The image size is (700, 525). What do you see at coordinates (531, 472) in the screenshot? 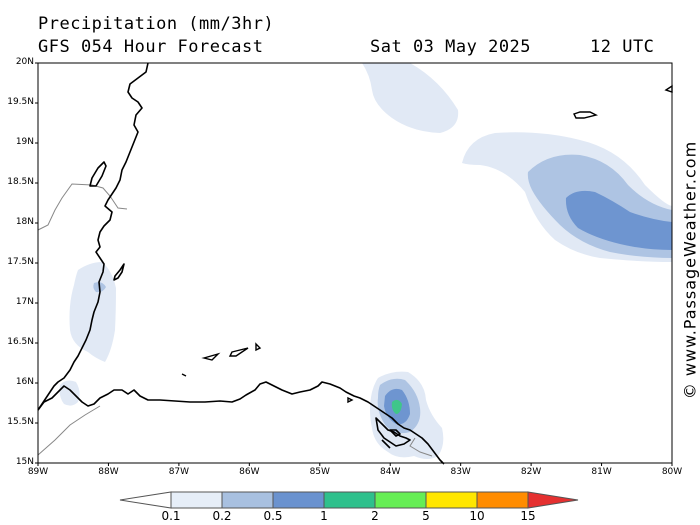
I see `lon-label: 82W` at bounding box center [531, 472].